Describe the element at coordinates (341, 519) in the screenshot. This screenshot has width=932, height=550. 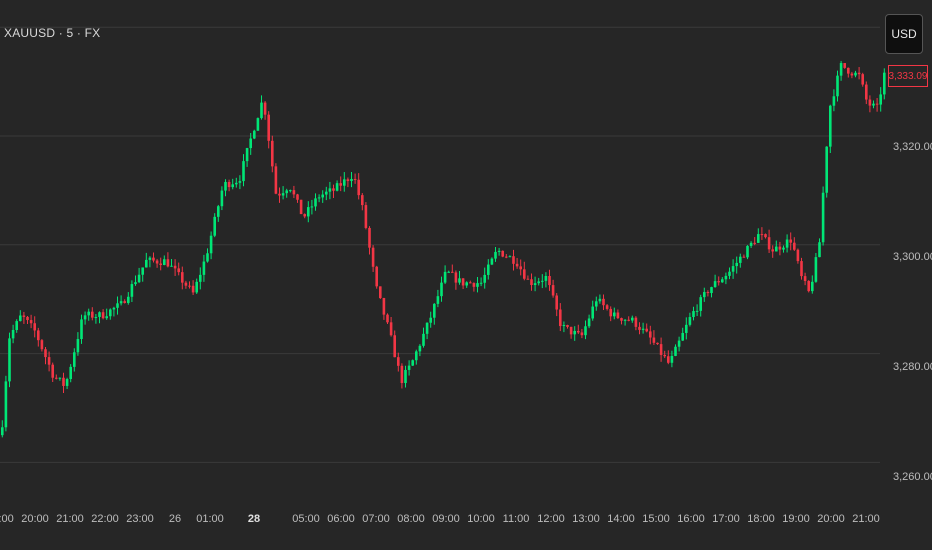
I see `x-tick-label: 06:00` at that location.